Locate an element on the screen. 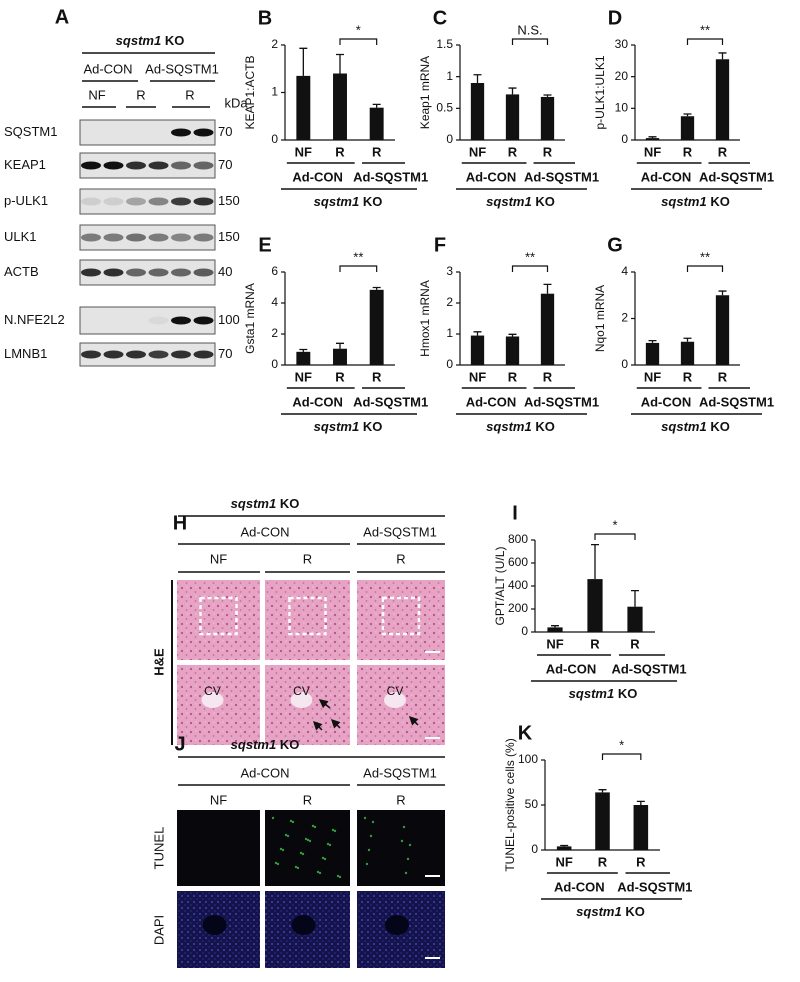 This screenshot has height=982, width=800. unit-label: kDa is located at coordinates (236, 102).